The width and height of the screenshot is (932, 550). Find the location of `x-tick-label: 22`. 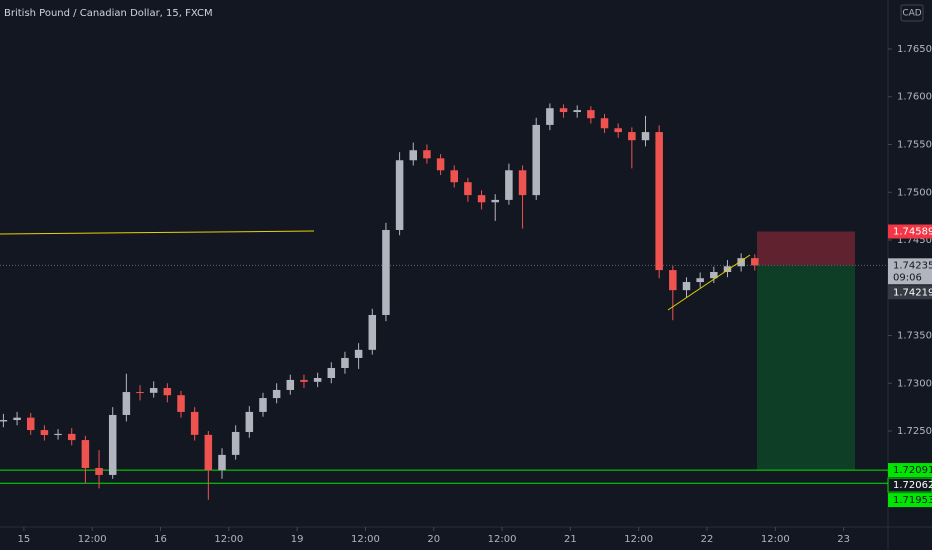

x-tick-label: 22 is located at coordinates (707, 539).